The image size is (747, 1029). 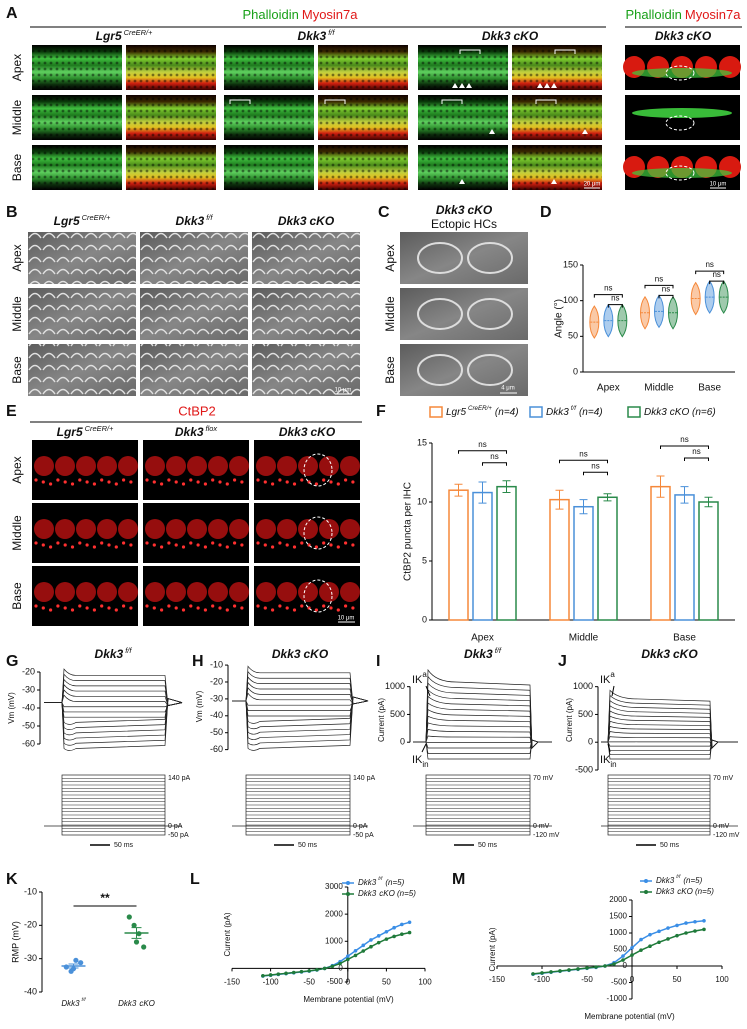 I want to click on y-tick-label: -30, so click(x=216, y=698).